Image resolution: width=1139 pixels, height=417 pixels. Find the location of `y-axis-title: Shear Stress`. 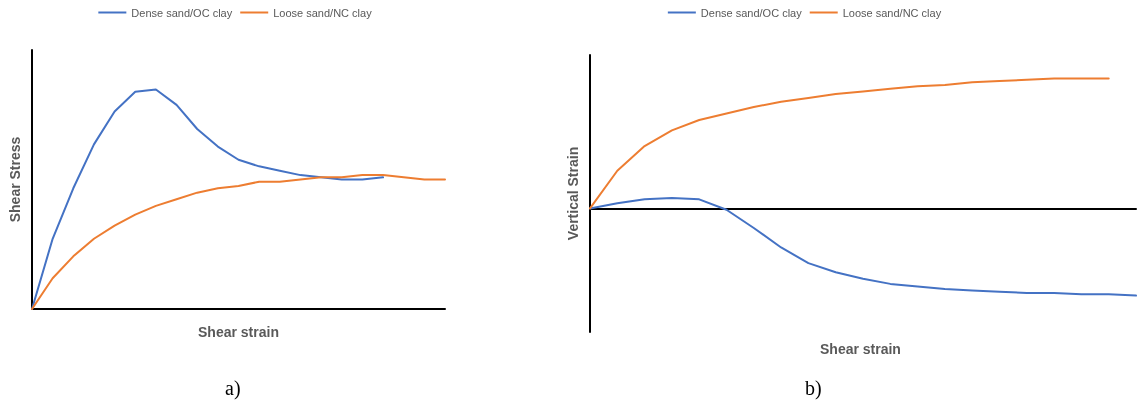

y-axis-title: Shear Stress is located at coordinates (15, 179).